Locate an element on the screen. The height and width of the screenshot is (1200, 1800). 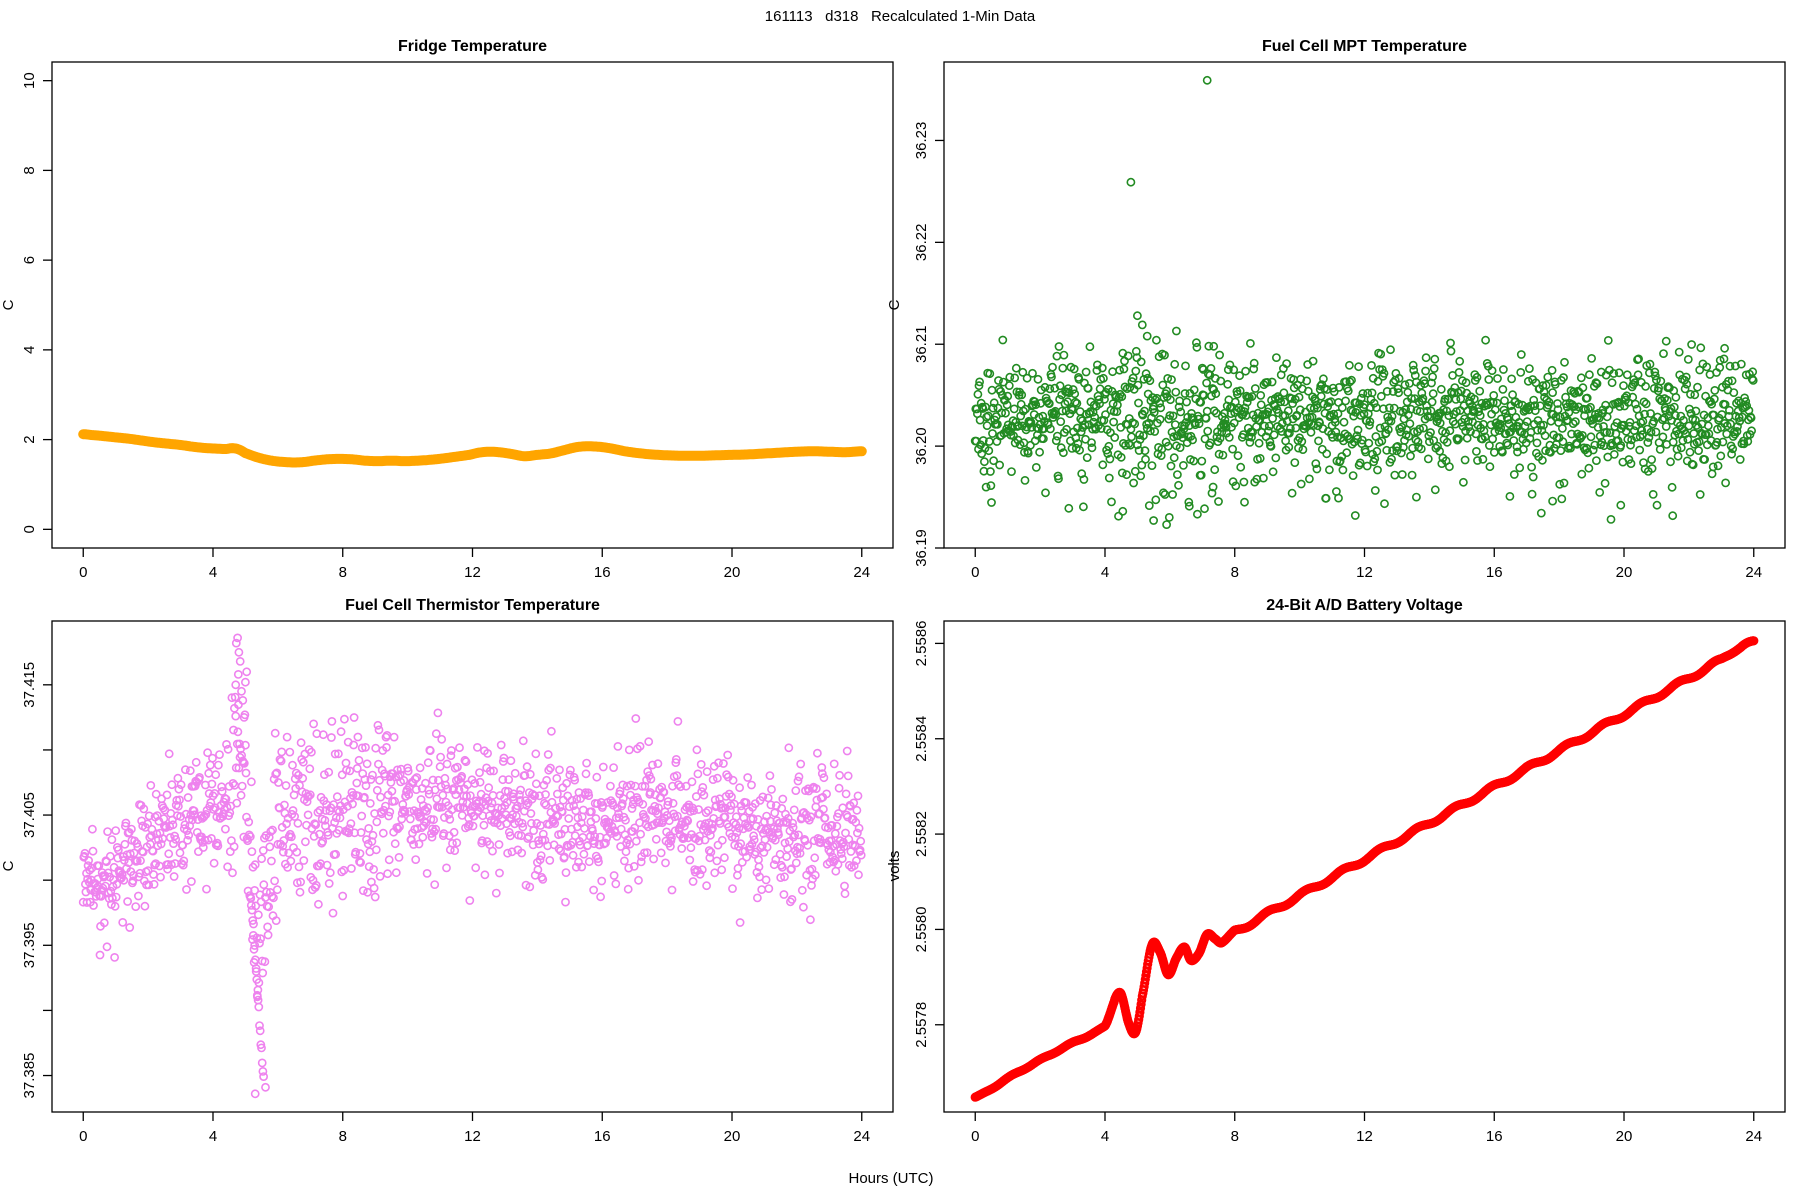
panel-title-thermistor: Fuel Cell Thermistor Temperature is located at coordinates (472, 605).